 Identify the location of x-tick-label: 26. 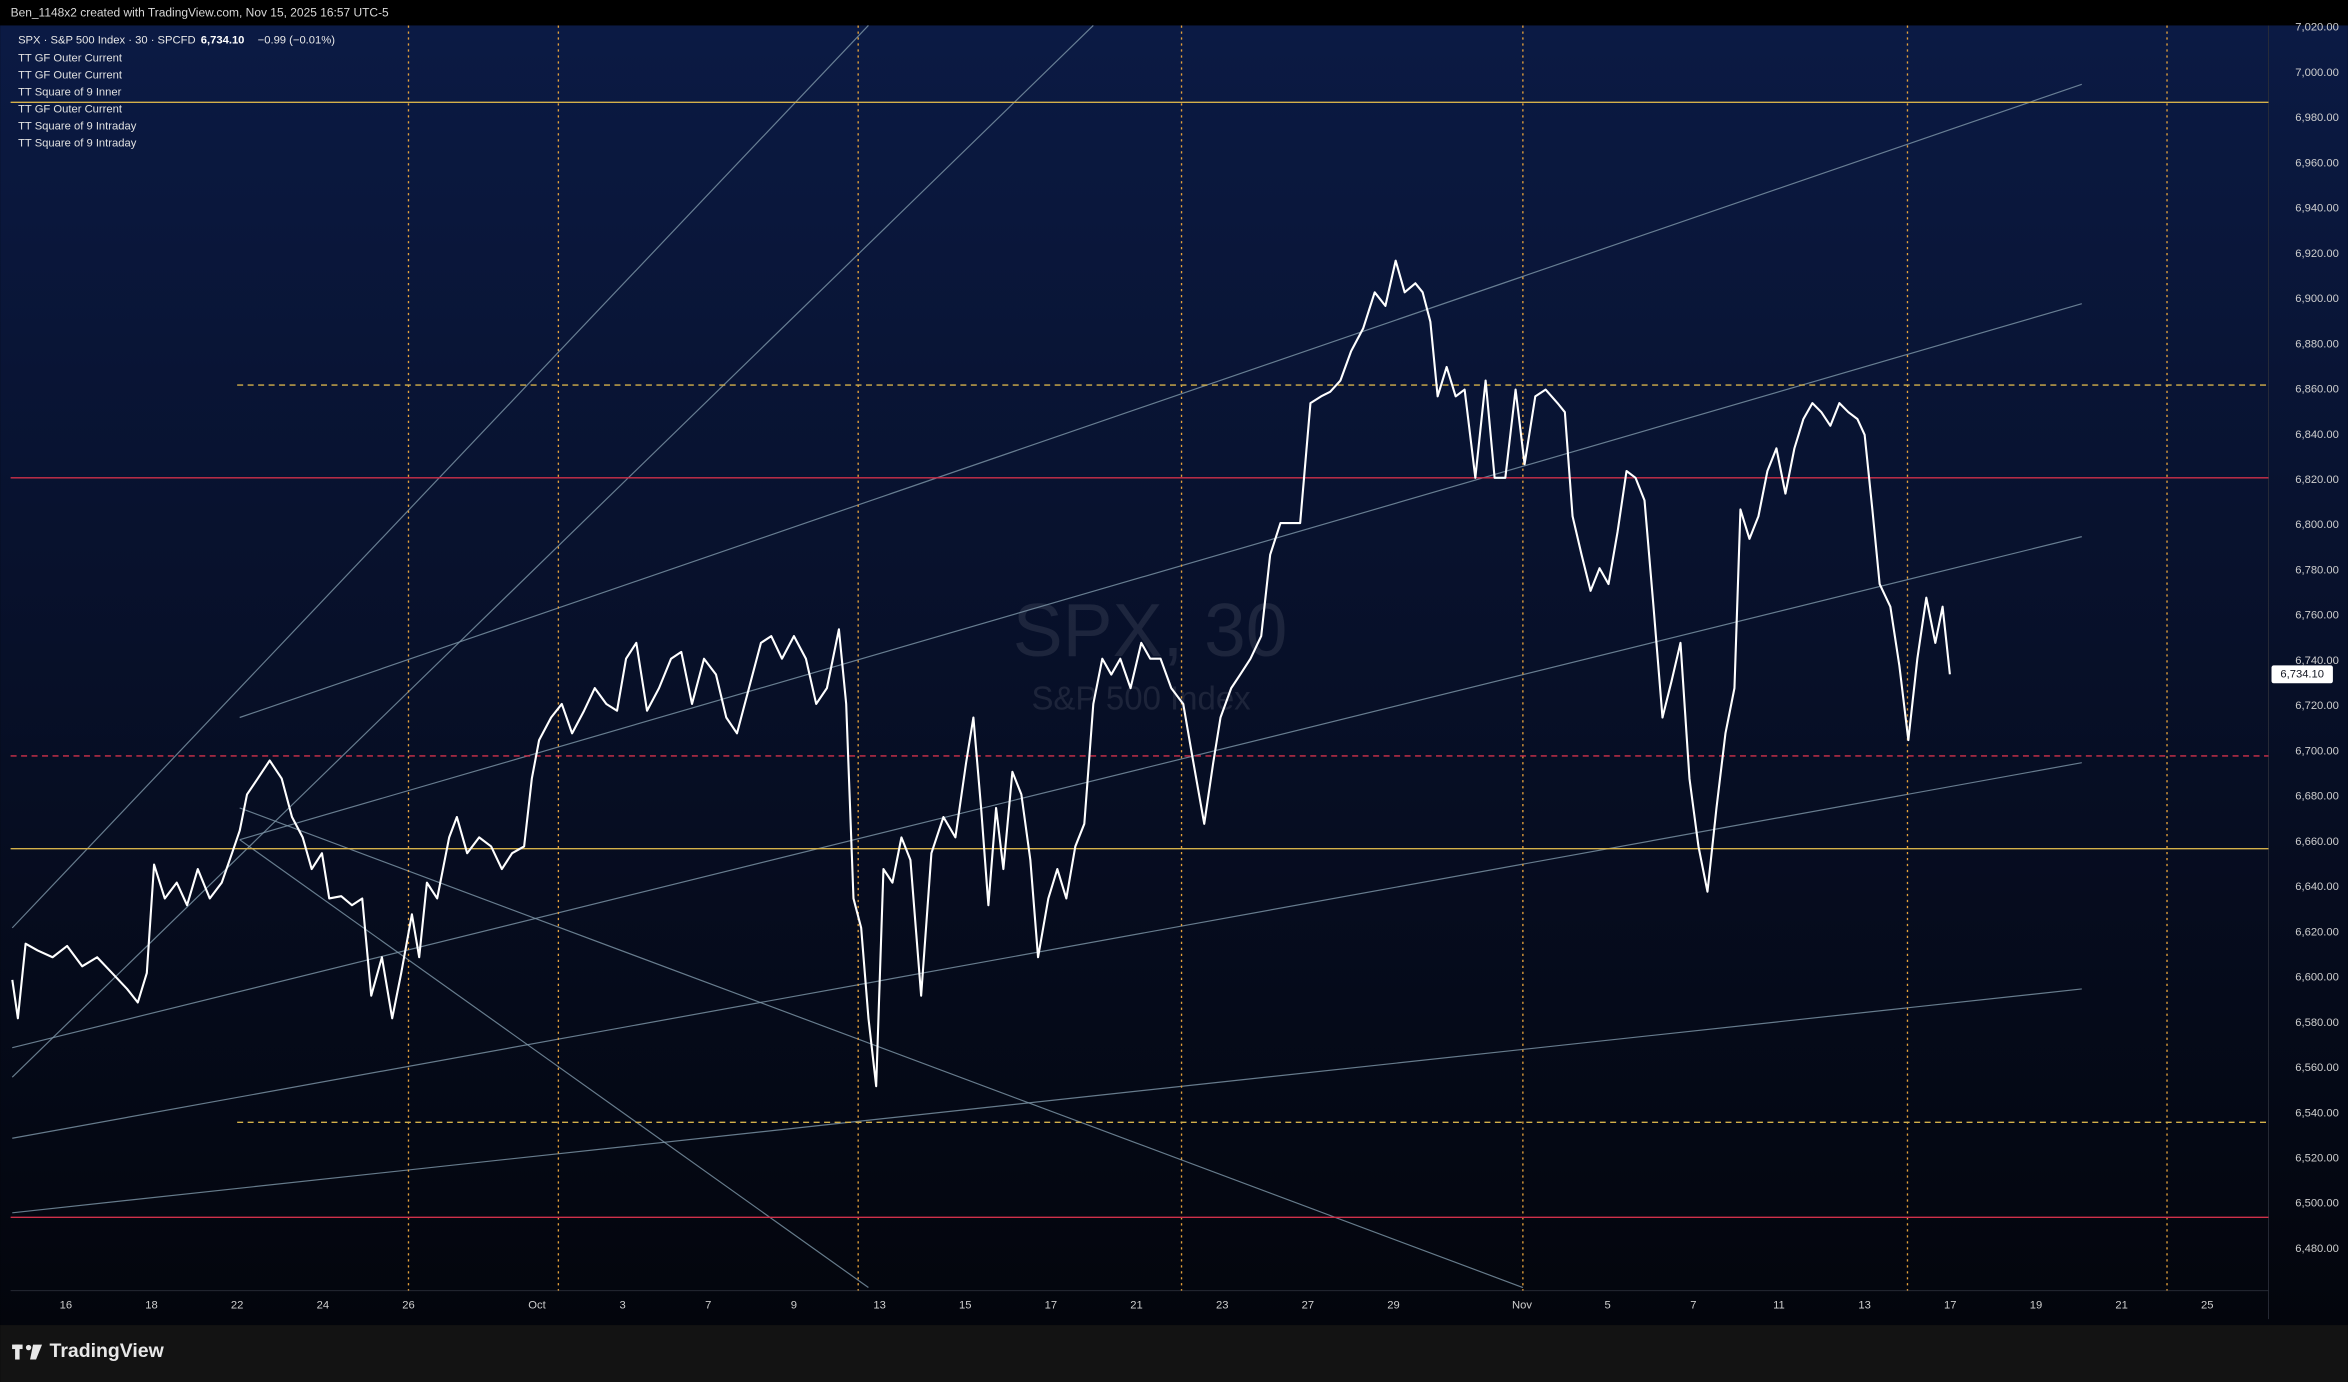
(408, 1306).